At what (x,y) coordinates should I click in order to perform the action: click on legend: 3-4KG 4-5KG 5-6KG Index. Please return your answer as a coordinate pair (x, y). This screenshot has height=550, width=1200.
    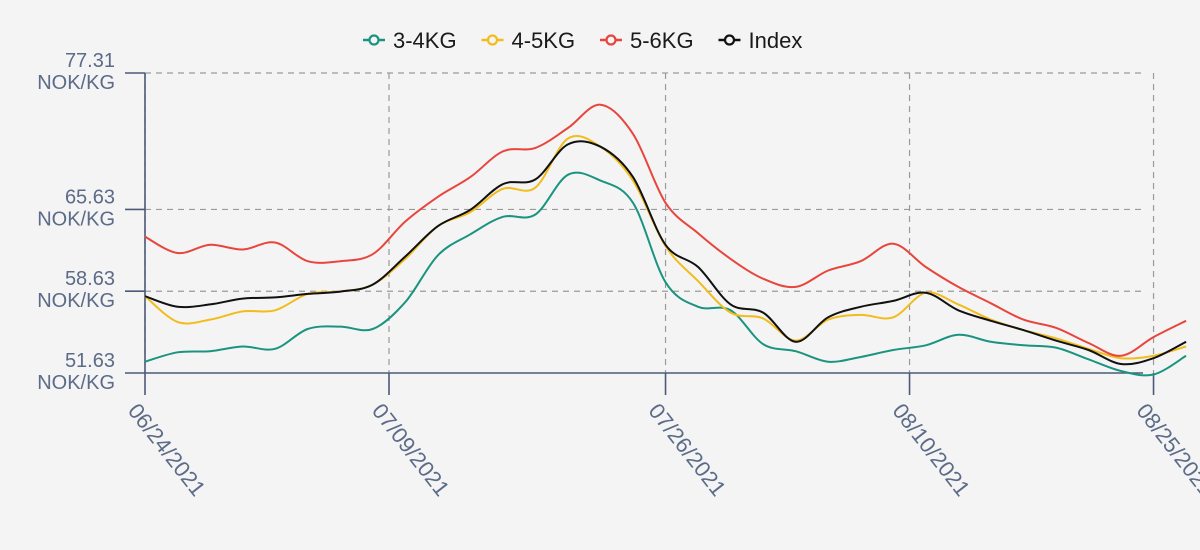
    Looking at the image, I should click on (582, 40).